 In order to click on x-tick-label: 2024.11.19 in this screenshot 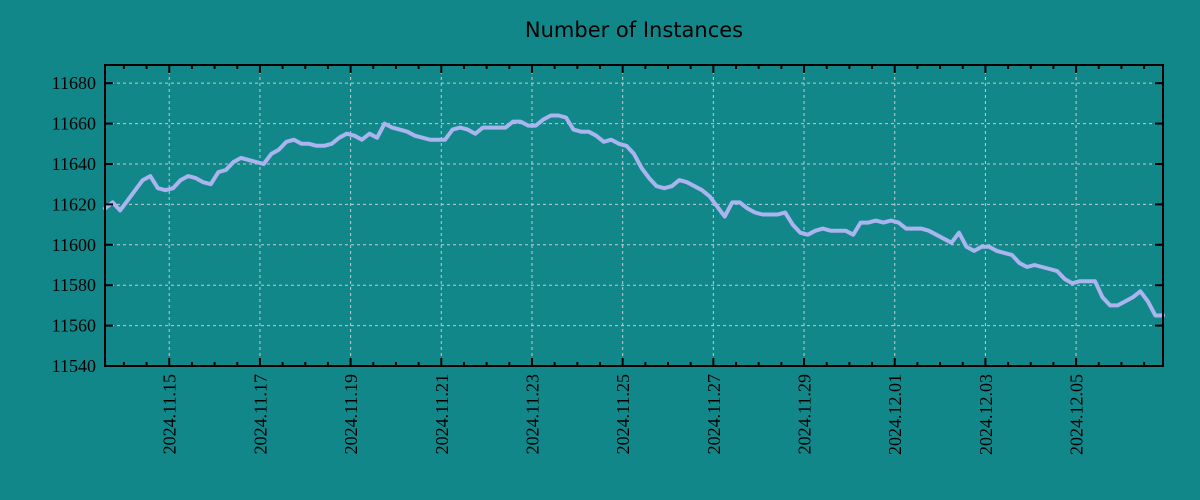, I will do `click(351, 414)`.